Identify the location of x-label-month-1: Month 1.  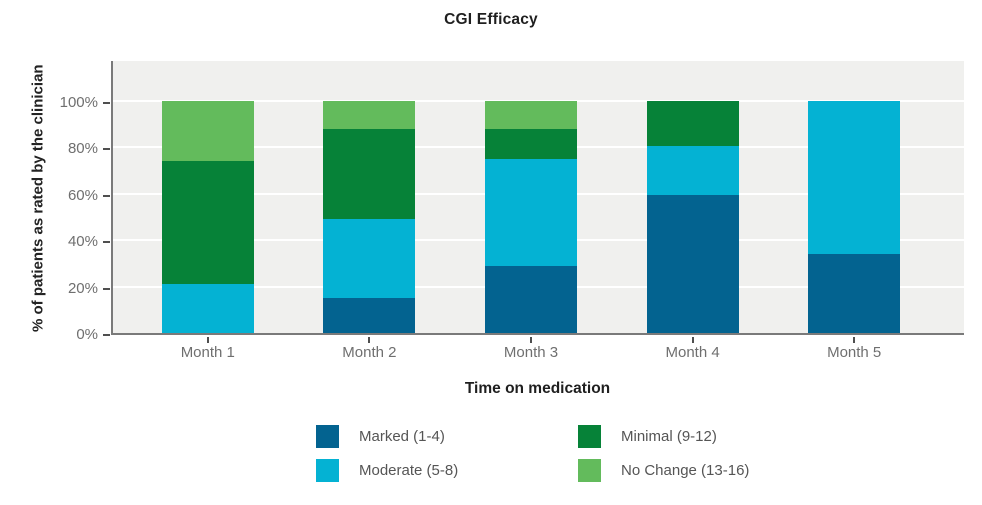
(207, 352).